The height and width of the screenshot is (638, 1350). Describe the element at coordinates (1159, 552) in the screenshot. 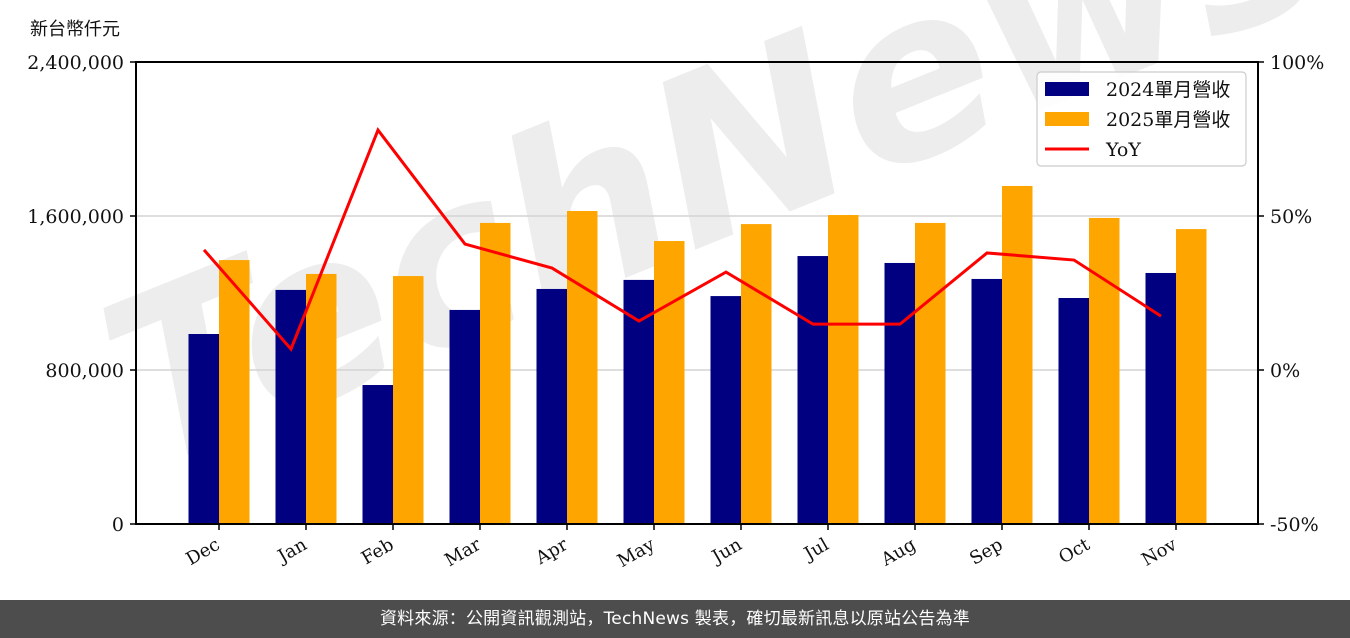

I see `x-tick-label: Nov` at that location.